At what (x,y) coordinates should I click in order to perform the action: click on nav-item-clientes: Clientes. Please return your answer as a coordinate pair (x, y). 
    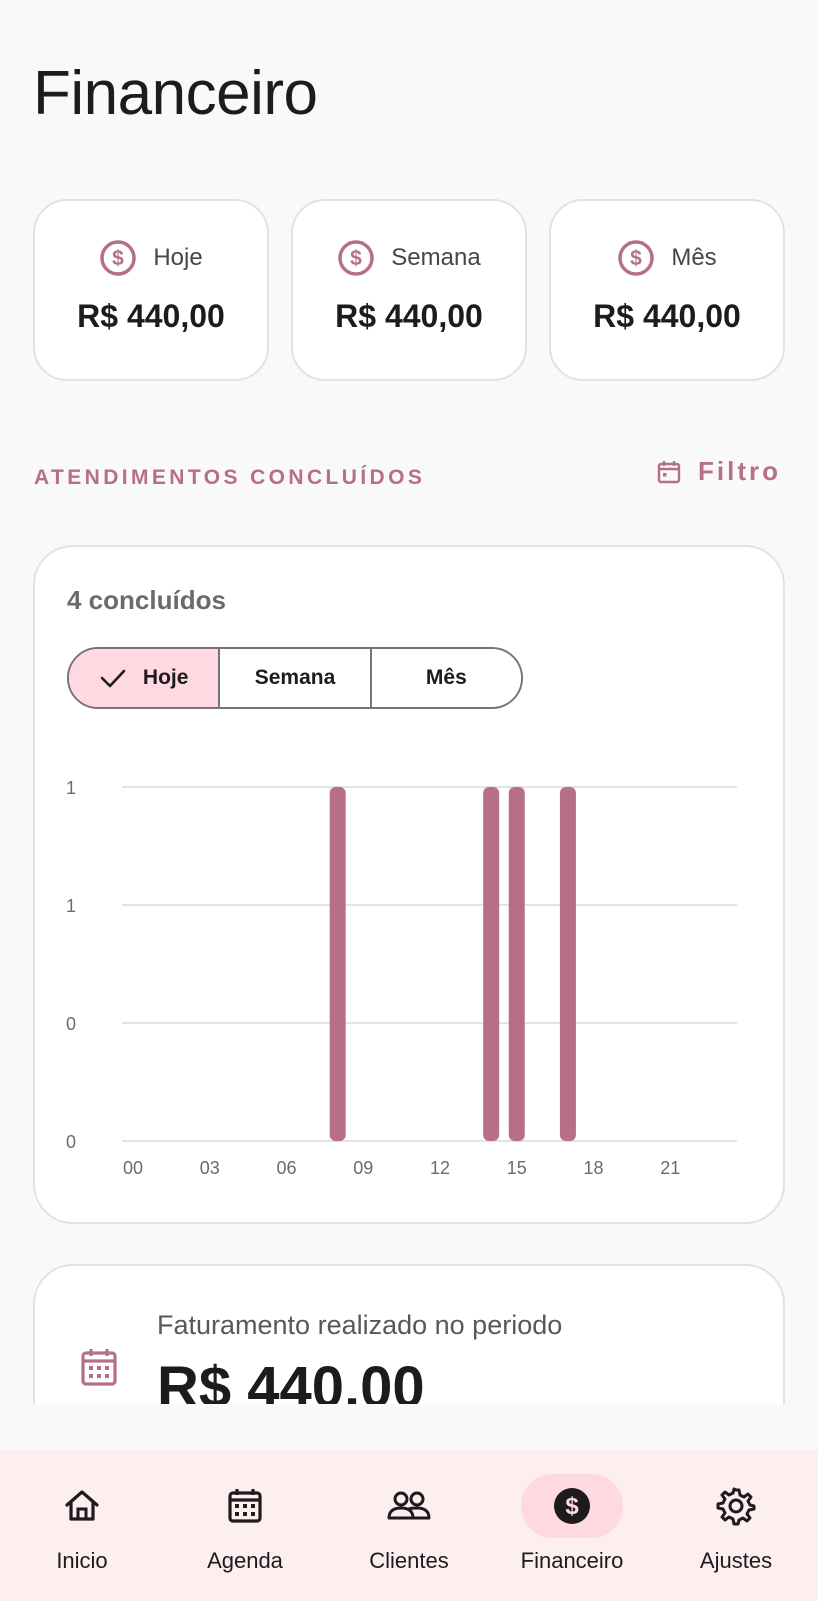
    Looking at the image, I should click on (409, 1524).